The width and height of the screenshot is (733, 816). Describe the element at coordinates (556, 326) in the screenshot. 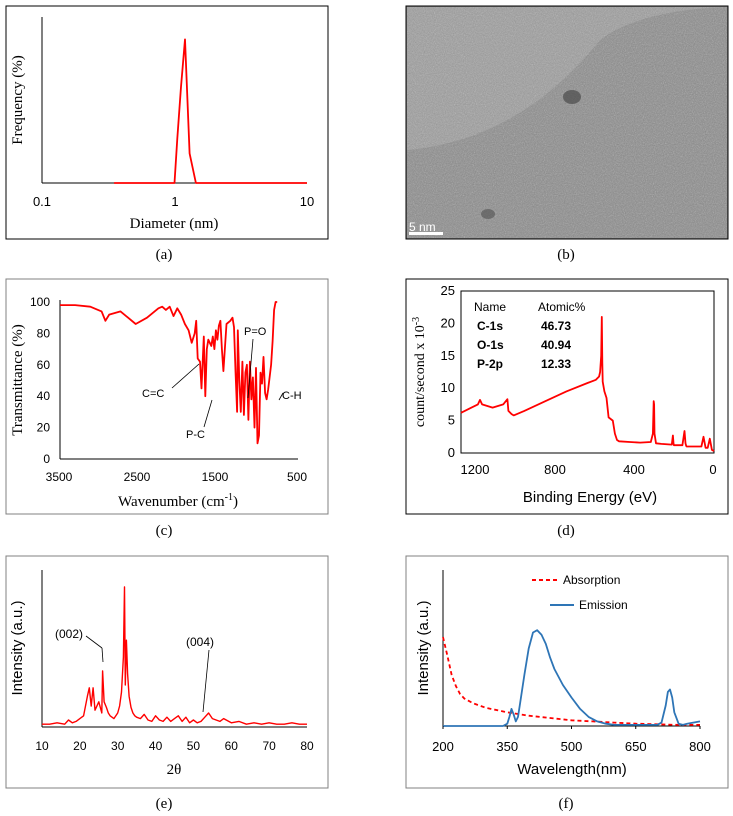

I see `xps-row-1-value: 46.73` at that location.